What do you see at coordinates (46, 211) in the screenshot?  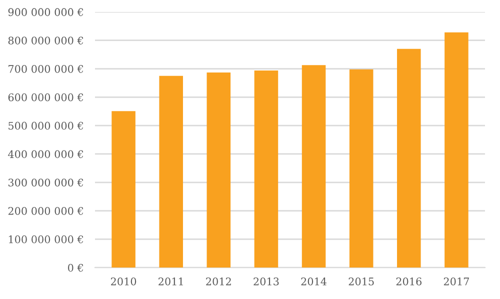 I see `y-tick-label: 200 000 000 €` at bounding box center [46, 211].